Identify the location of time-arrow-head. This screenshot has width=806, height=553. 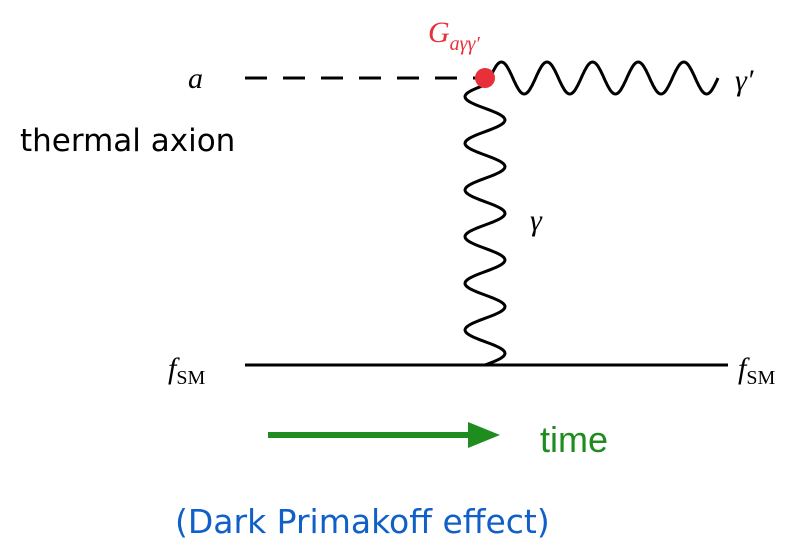
(484, 435).